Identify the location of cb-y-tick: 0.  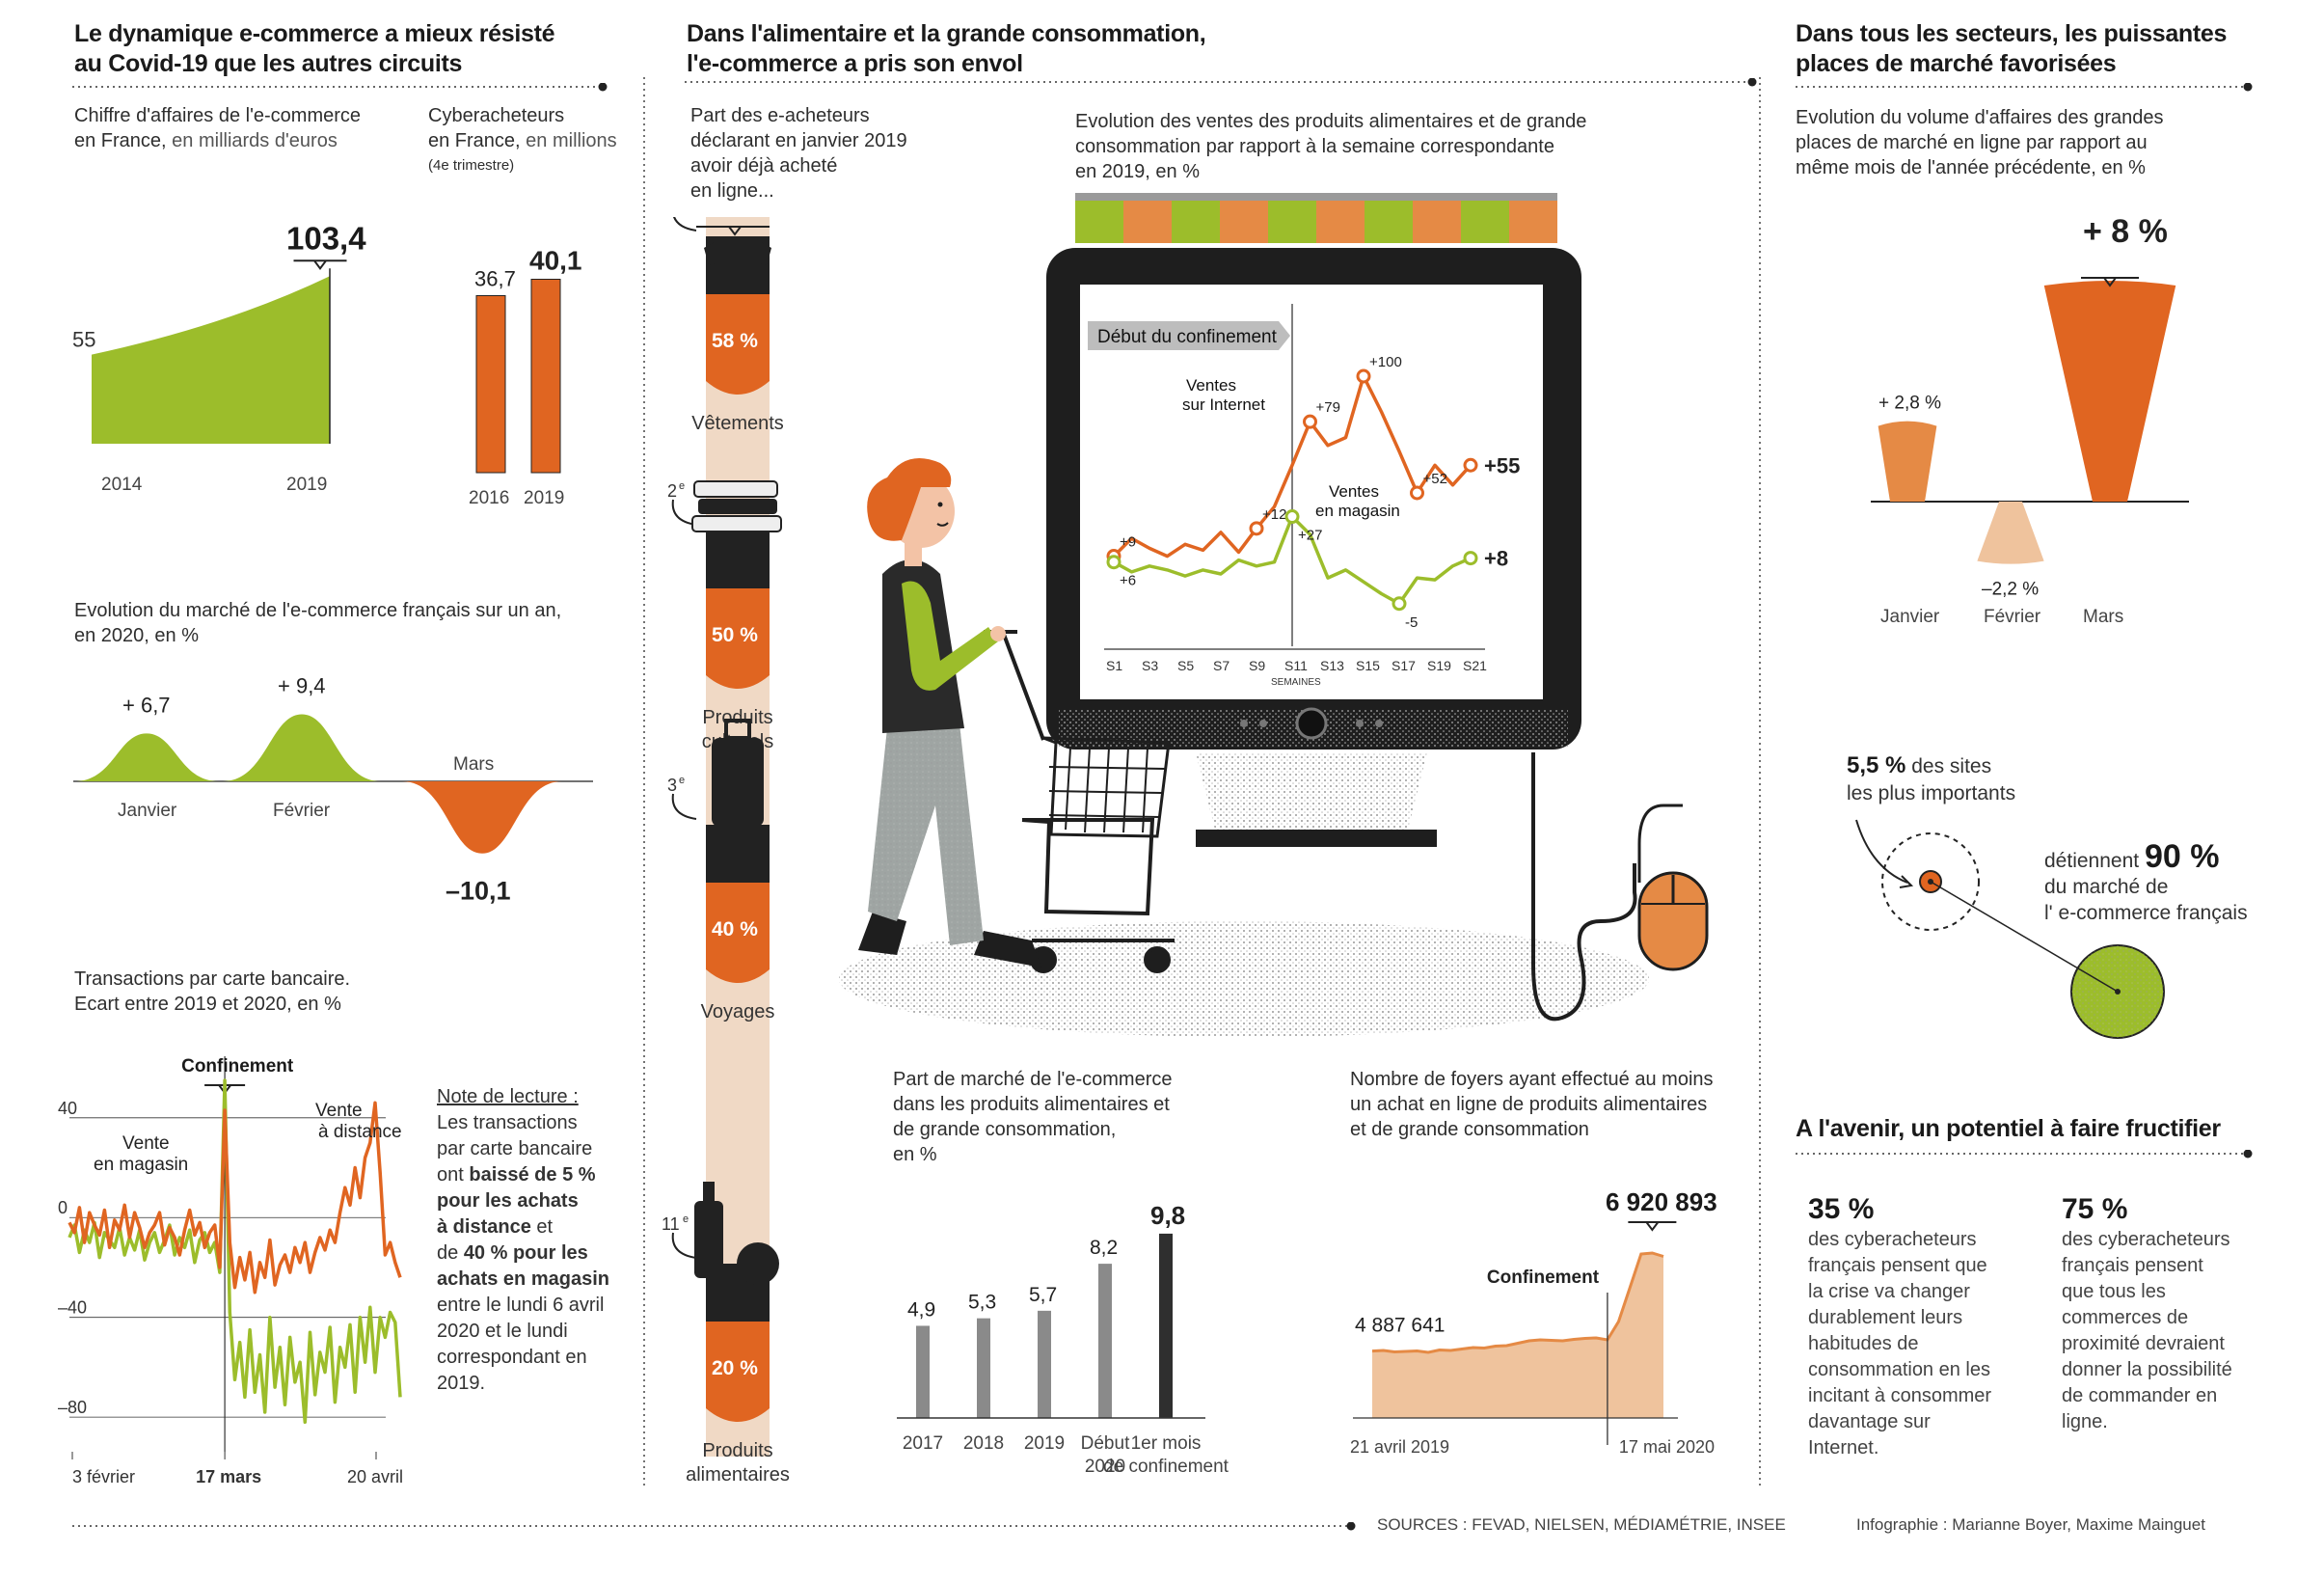
(63, 1207).